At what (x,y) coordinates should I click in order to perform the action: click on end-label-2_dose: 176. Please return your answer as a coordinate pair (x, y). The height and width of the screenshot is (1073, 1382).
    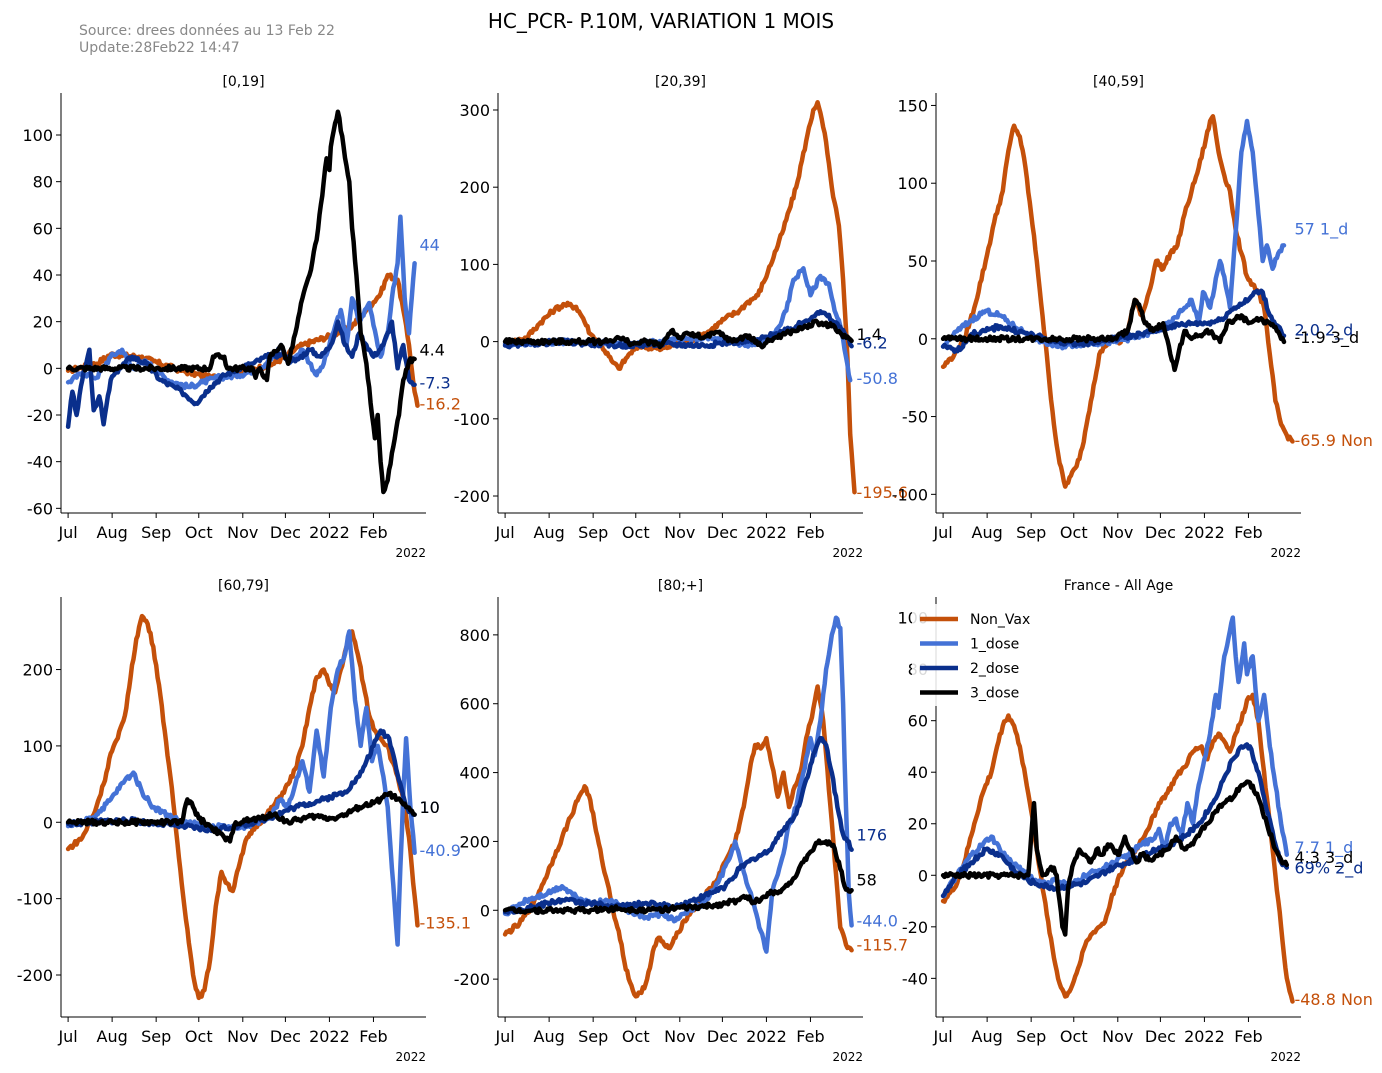
    Looking at the image, I should click on (871, 835).